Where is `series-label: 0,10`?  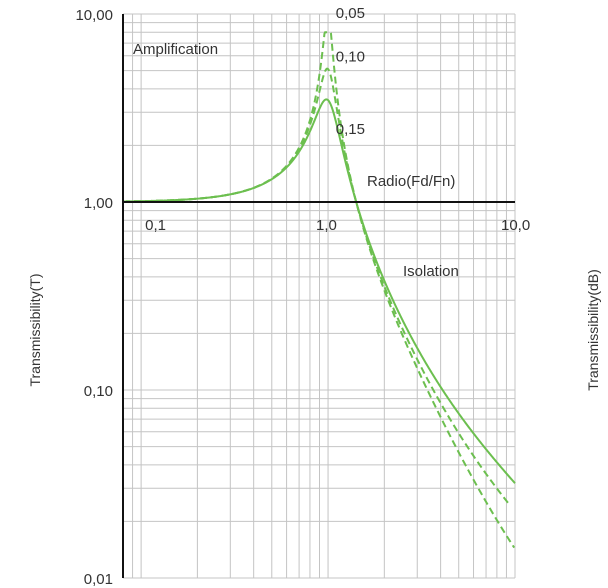
series-label: 0,10 is located at coordinates (350, 56).